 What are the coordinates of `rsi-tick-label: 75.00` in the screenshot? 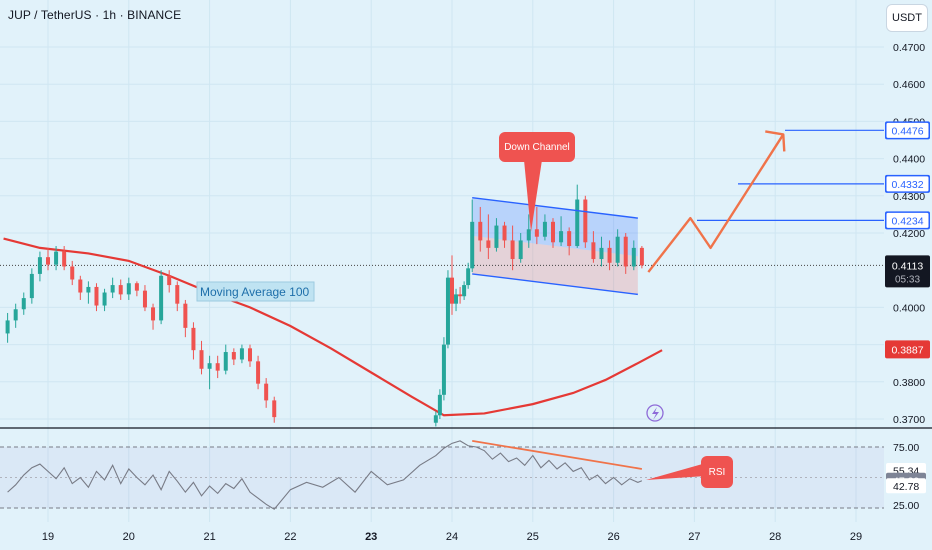 It's located at (906, 448).